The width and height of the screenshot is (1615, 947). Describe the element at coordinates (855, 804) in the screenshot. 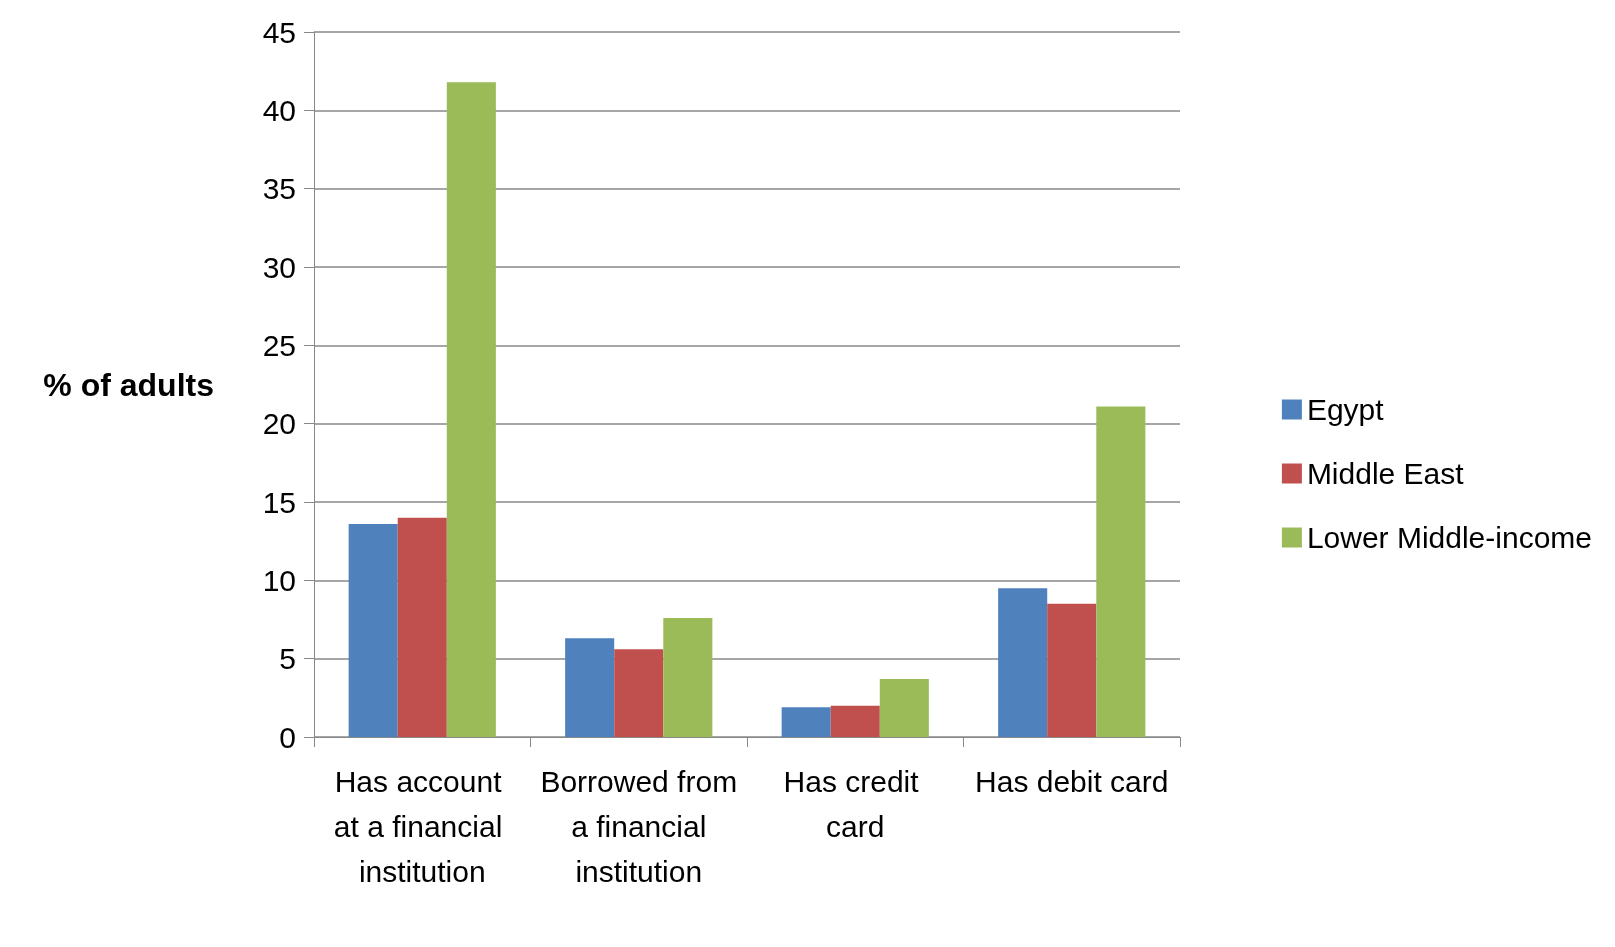

I see `x-tick-label: Has credit card` at that location.